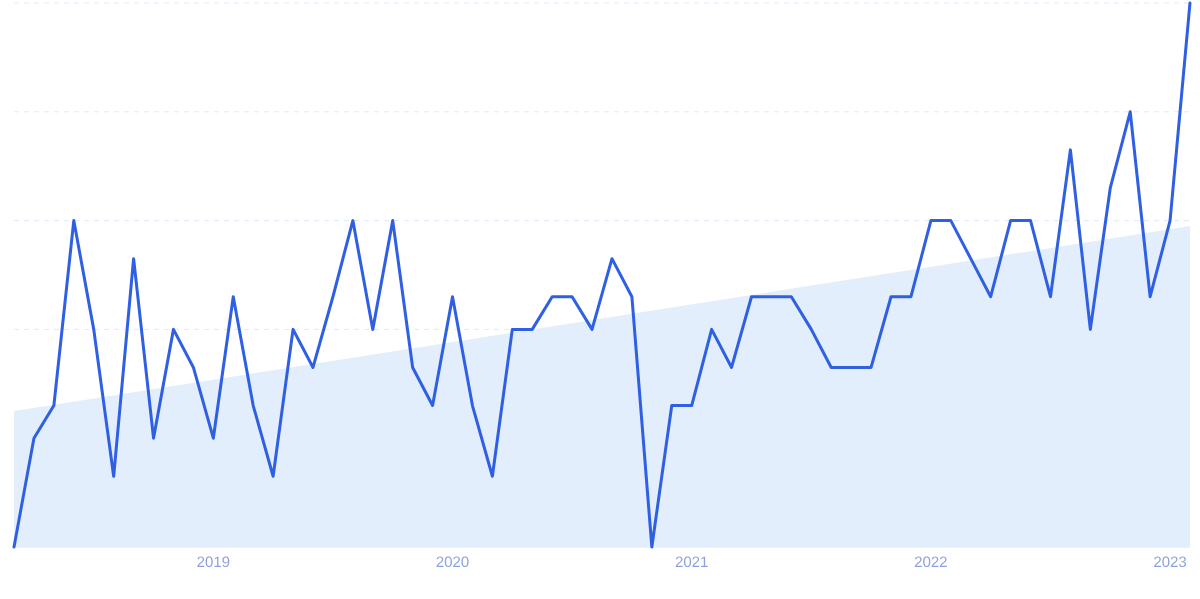 The width and height of the screenshot is (1200, 599). What do you see at coordinates (452, 562) in the screenshot?
I see `x-tick-label: 2020` at bounding box center [452, 562].